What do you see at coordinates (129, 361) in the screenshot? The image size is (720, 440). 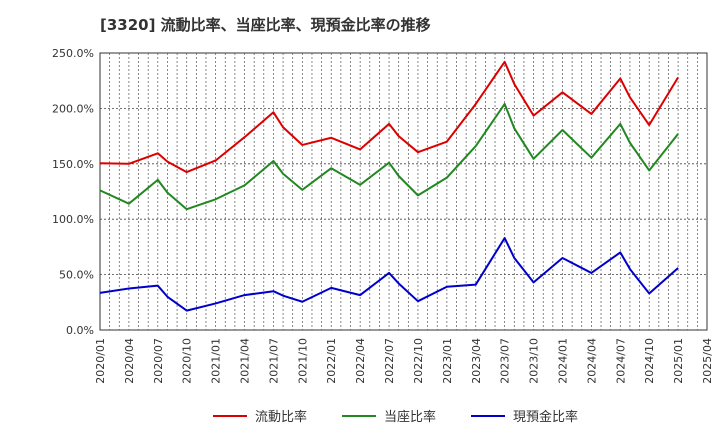 I see `x-tick-label: 2020/04` at bounding box center [129, 361].